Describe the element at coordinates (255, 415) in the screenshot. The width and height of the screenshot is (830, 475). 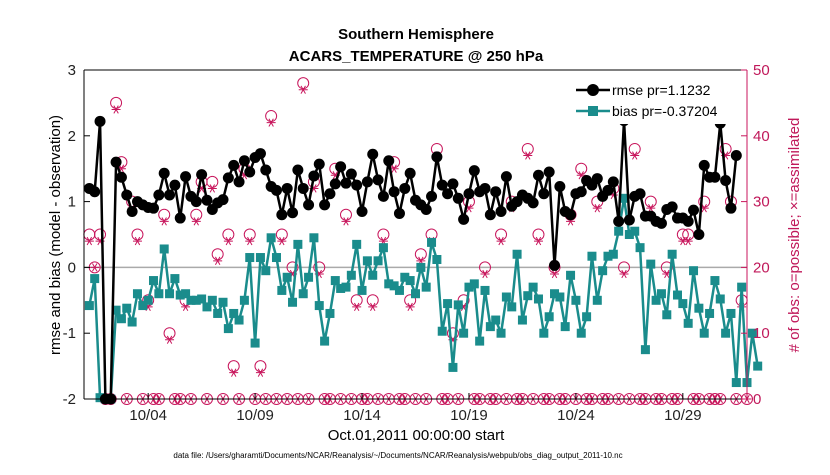
I see `x-tick-label: 10/09` at that location.